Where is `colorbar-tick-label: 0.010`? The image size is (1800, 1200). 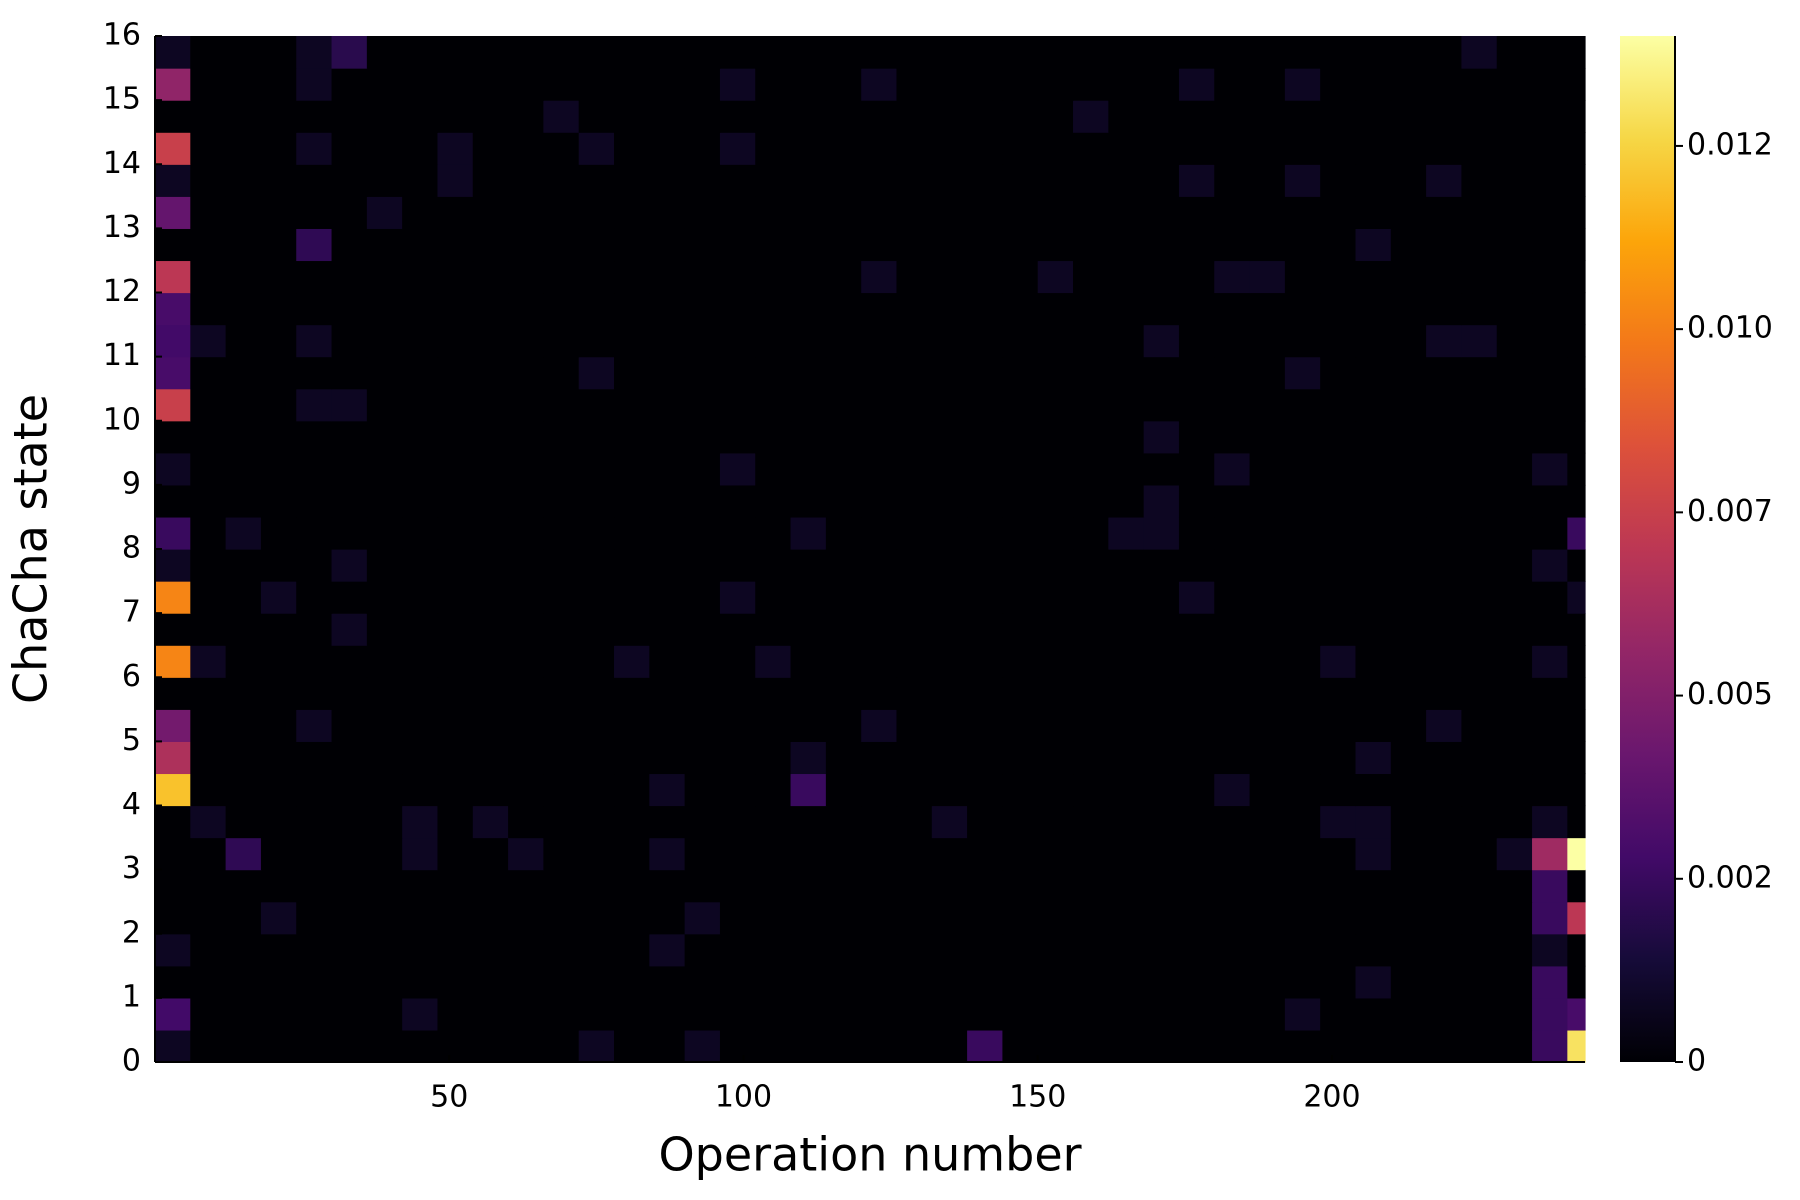 colorbar-tick-label: 0.010 is located at coordinates (1730, 328).